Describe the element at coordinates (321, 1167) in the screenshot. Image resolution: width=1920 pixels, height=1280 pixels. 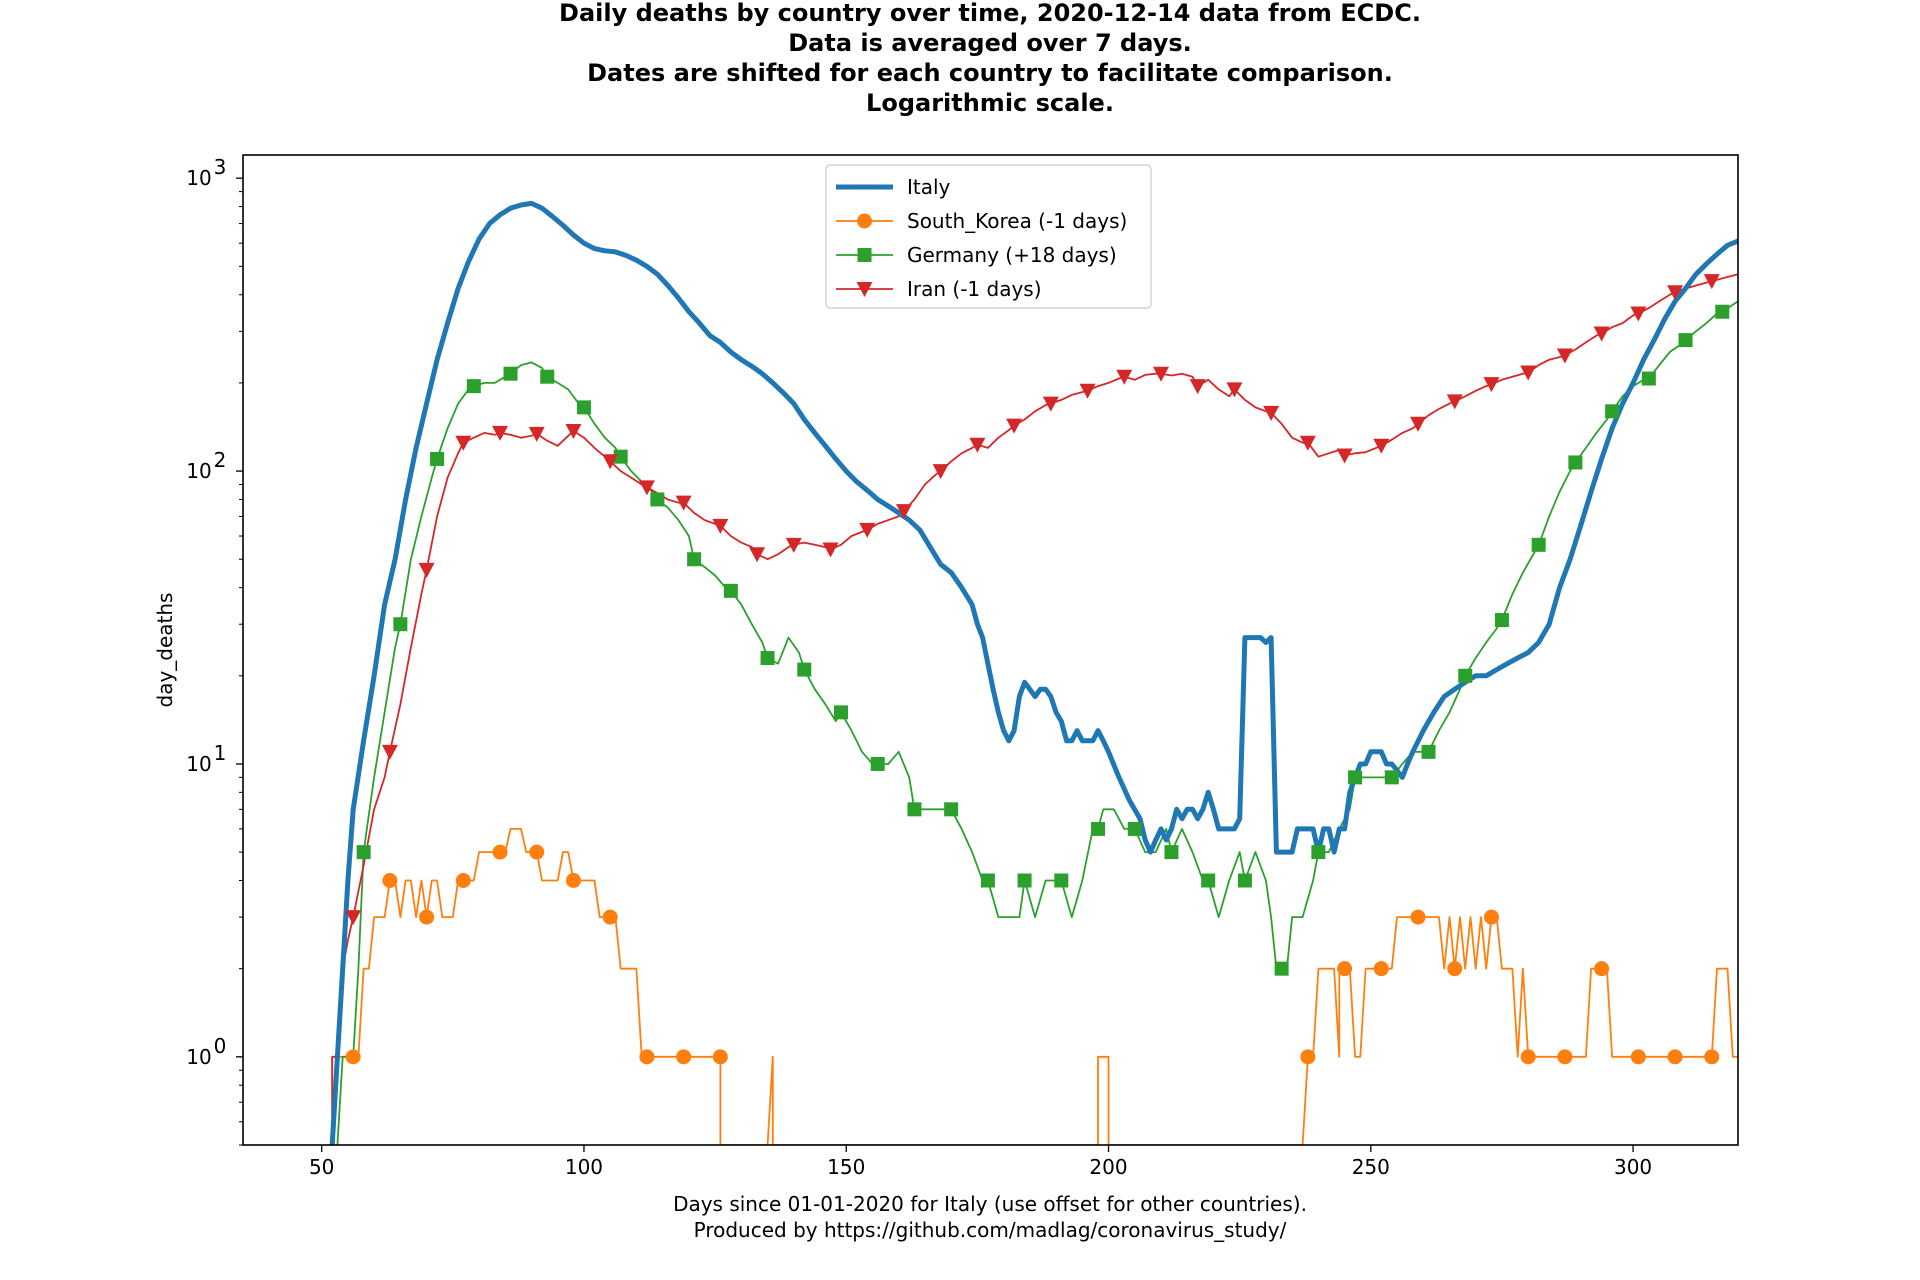
I see `x-tick-label: 50` at that location.